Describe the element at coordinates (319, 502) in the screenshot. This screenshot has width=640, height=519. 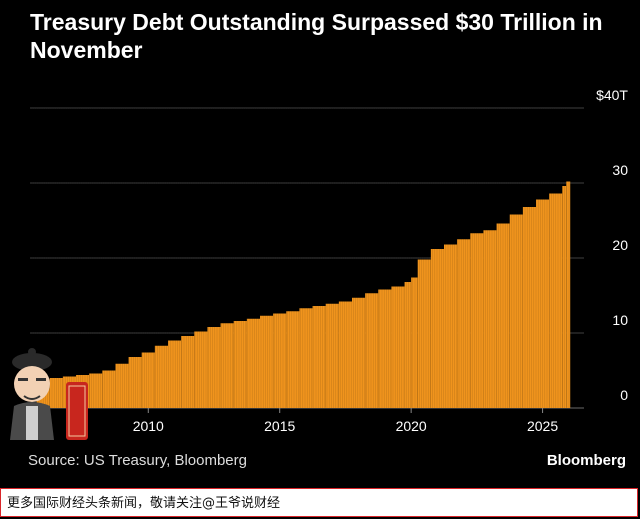
I see `footer-banner: 更多国际财经头条新闻，敬请关注@王爷说财经` at that location.